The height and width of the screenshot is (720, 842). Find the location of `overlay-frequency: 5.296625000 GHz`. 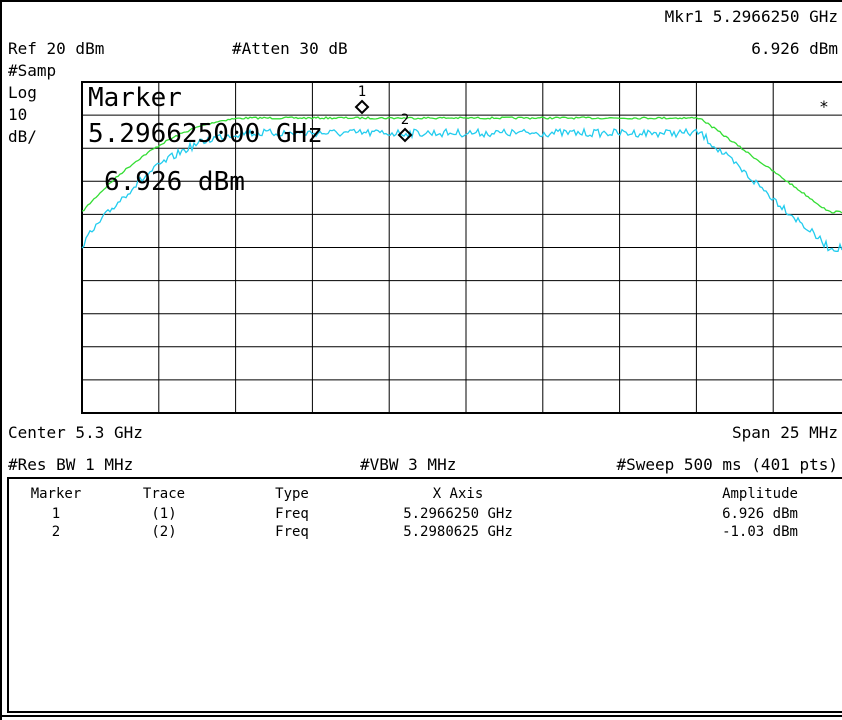

overlay-frequency: 5.296625000 GHz is located at coordinates (205, 134).